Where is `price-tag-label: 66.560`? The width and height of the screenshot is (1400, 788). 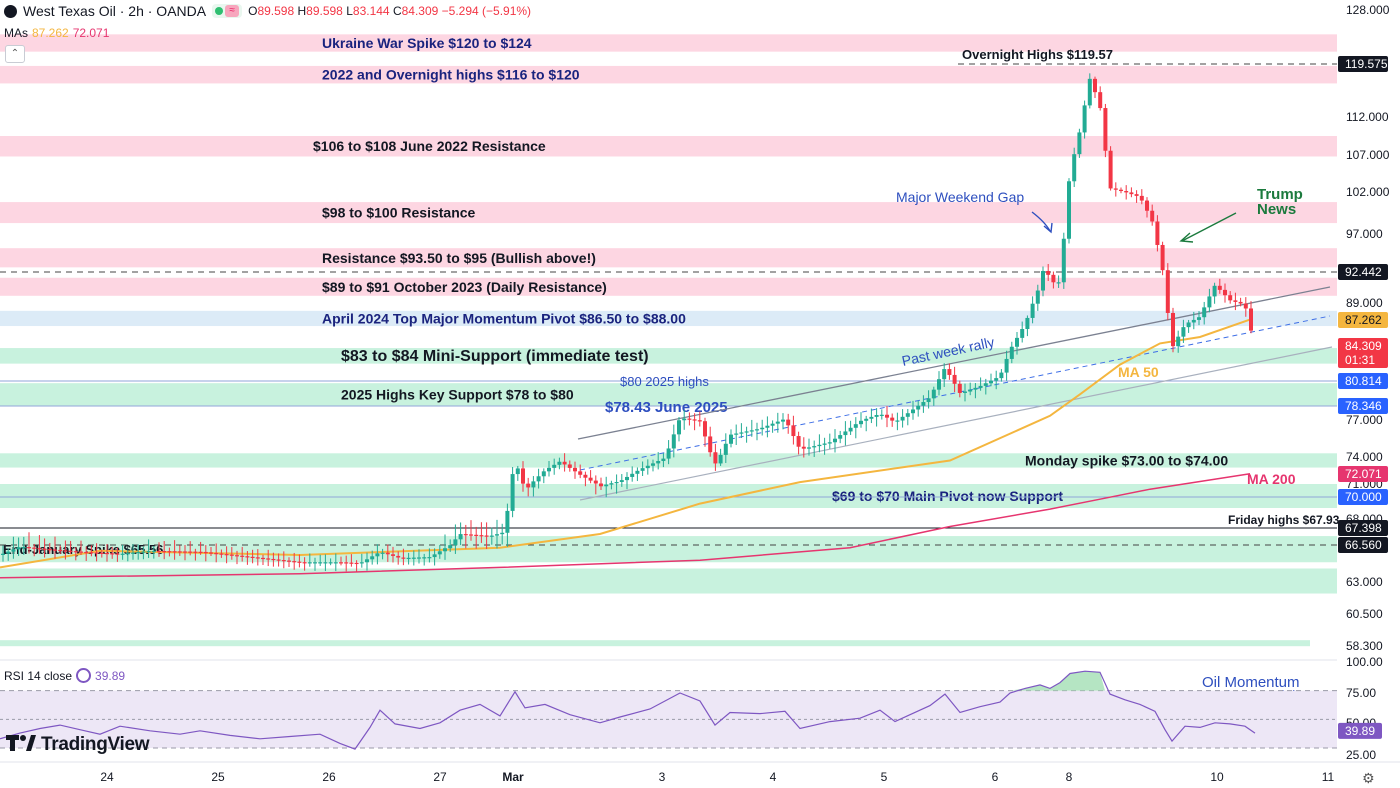 price-tag-label: 66.560 is located at coordinates (1363, 545).